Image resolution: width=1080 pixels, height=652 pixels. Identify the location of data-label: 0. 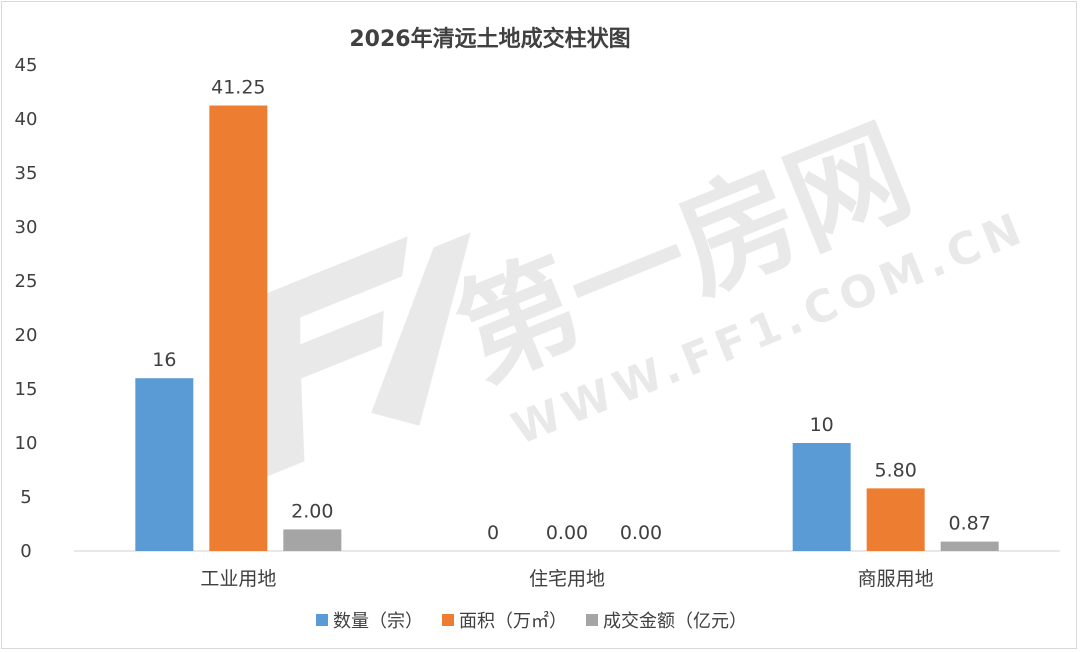
(493, 533).